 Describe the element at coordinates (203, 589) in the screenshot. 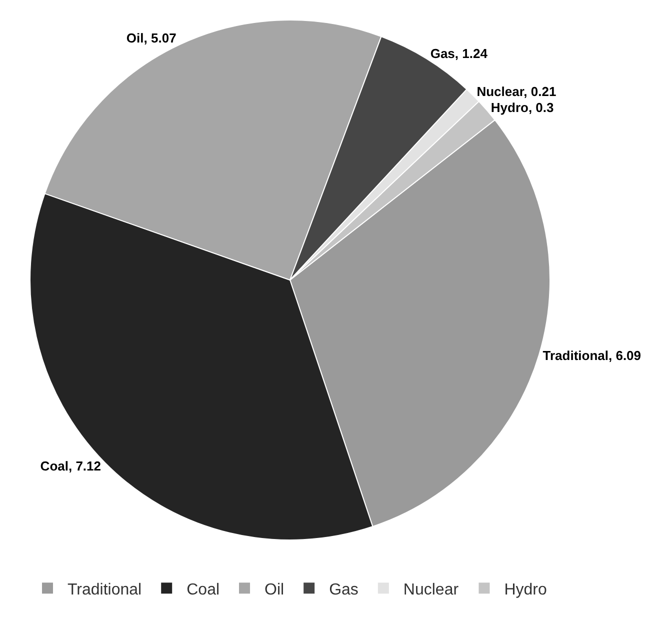

I see `legend-label: Coal` at that location.